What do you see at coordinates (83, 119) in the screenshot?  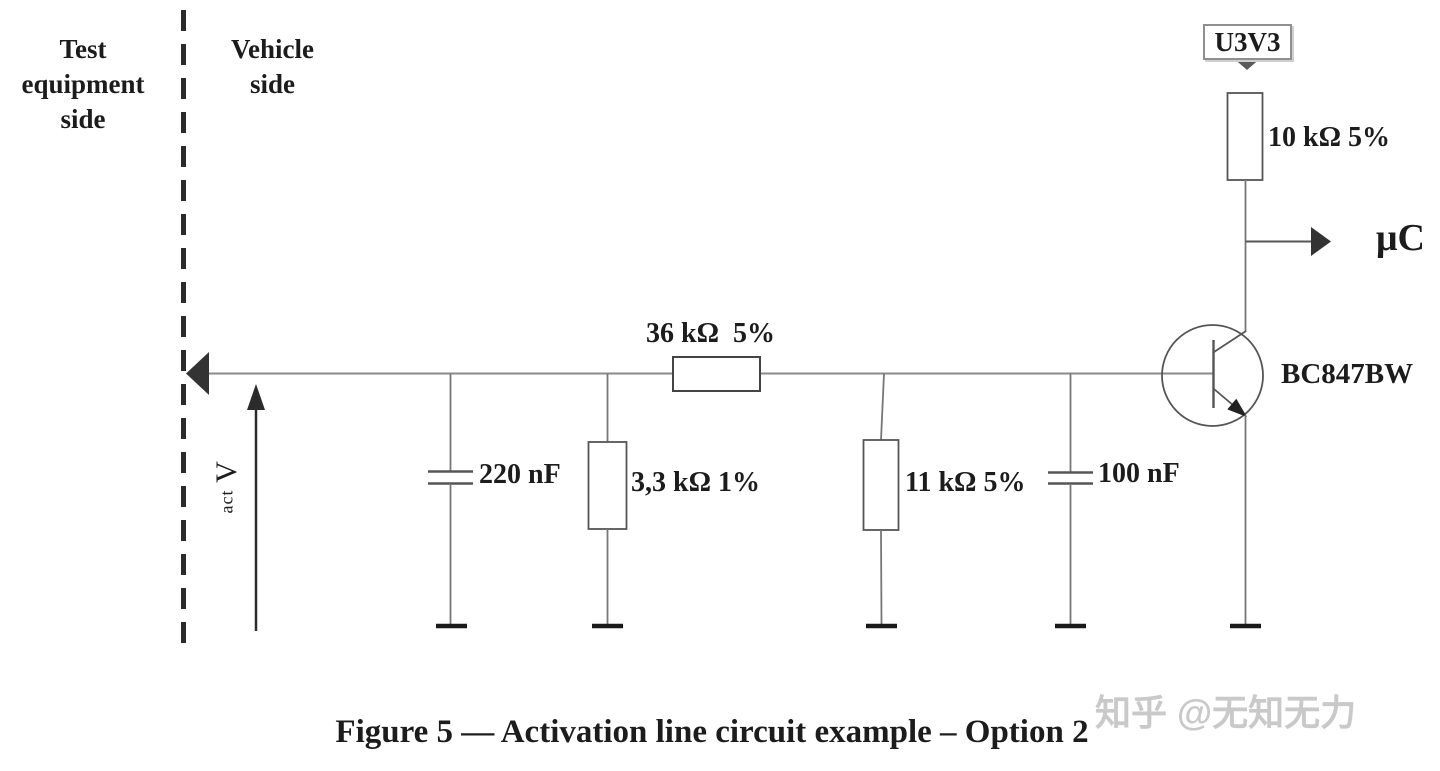 I see `test-side-line3: side` at bounding box center [83, 119].